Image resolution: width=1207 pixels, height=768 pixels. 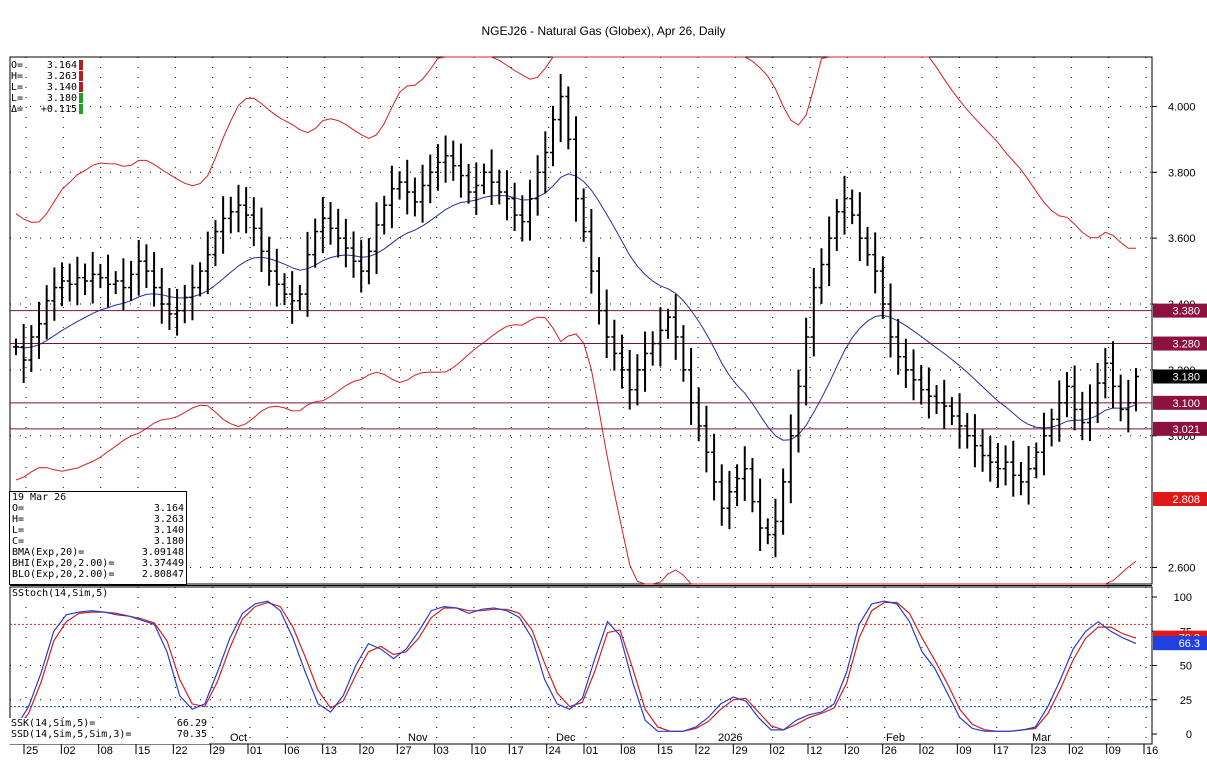 I want to click on info-label: O=, so click(x=18, y=508).